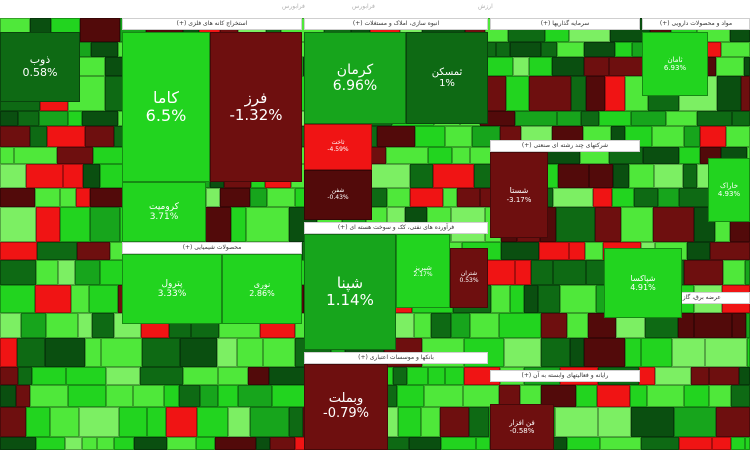 The height and width of the screenshot is (450, 750). Describe the element at coordinates (363, 6) in the screenshot. I see `top-label: فرابورس` at that location.